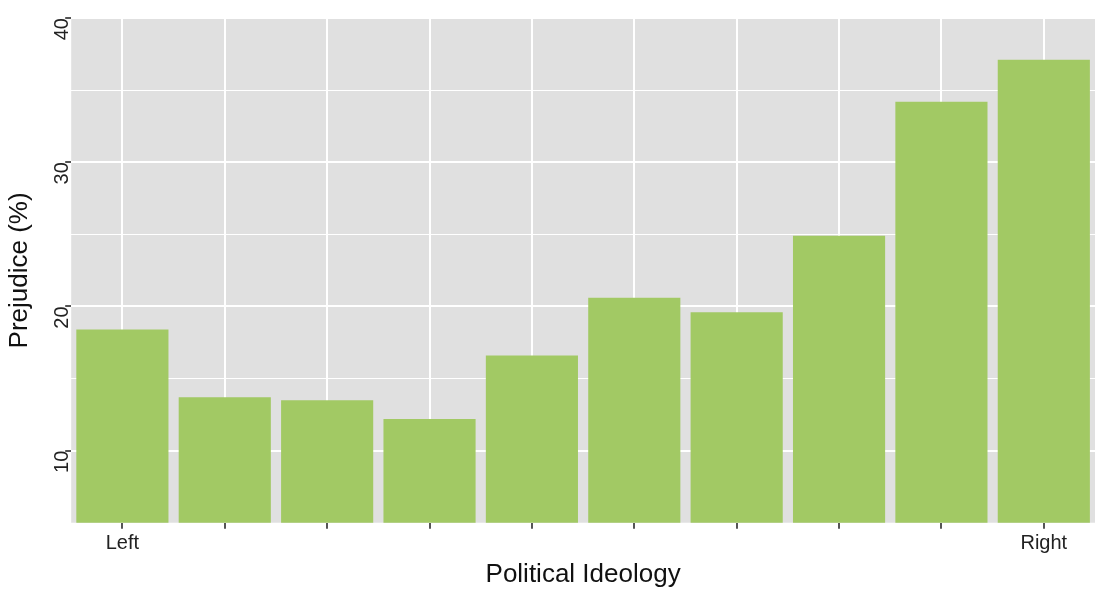 The width and height of the screenshot is (1099, 594). Describe the element at coordinates (17, 270) in the screenshot. I see `y-axis-title: Prejudice (%)` at that location.